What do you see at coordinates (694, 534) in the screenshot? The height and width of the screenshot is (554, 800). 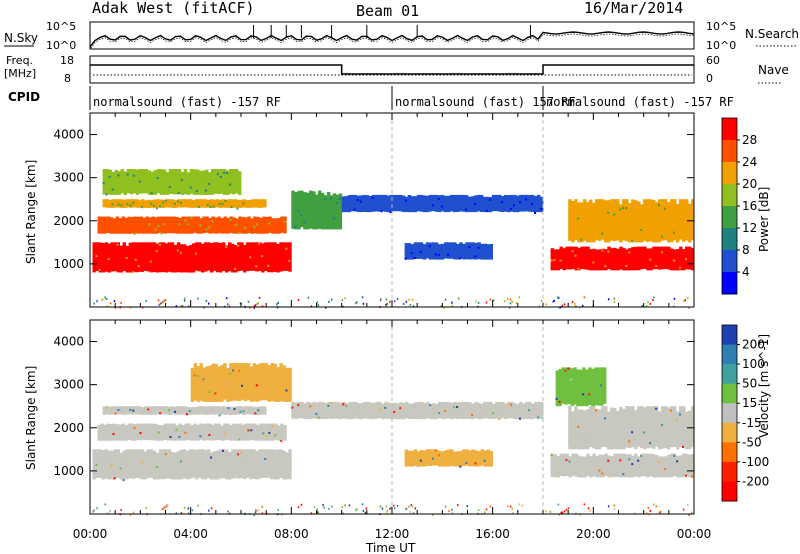 I see `x-tick-label: 00:00` at bounding box center [694, 534].